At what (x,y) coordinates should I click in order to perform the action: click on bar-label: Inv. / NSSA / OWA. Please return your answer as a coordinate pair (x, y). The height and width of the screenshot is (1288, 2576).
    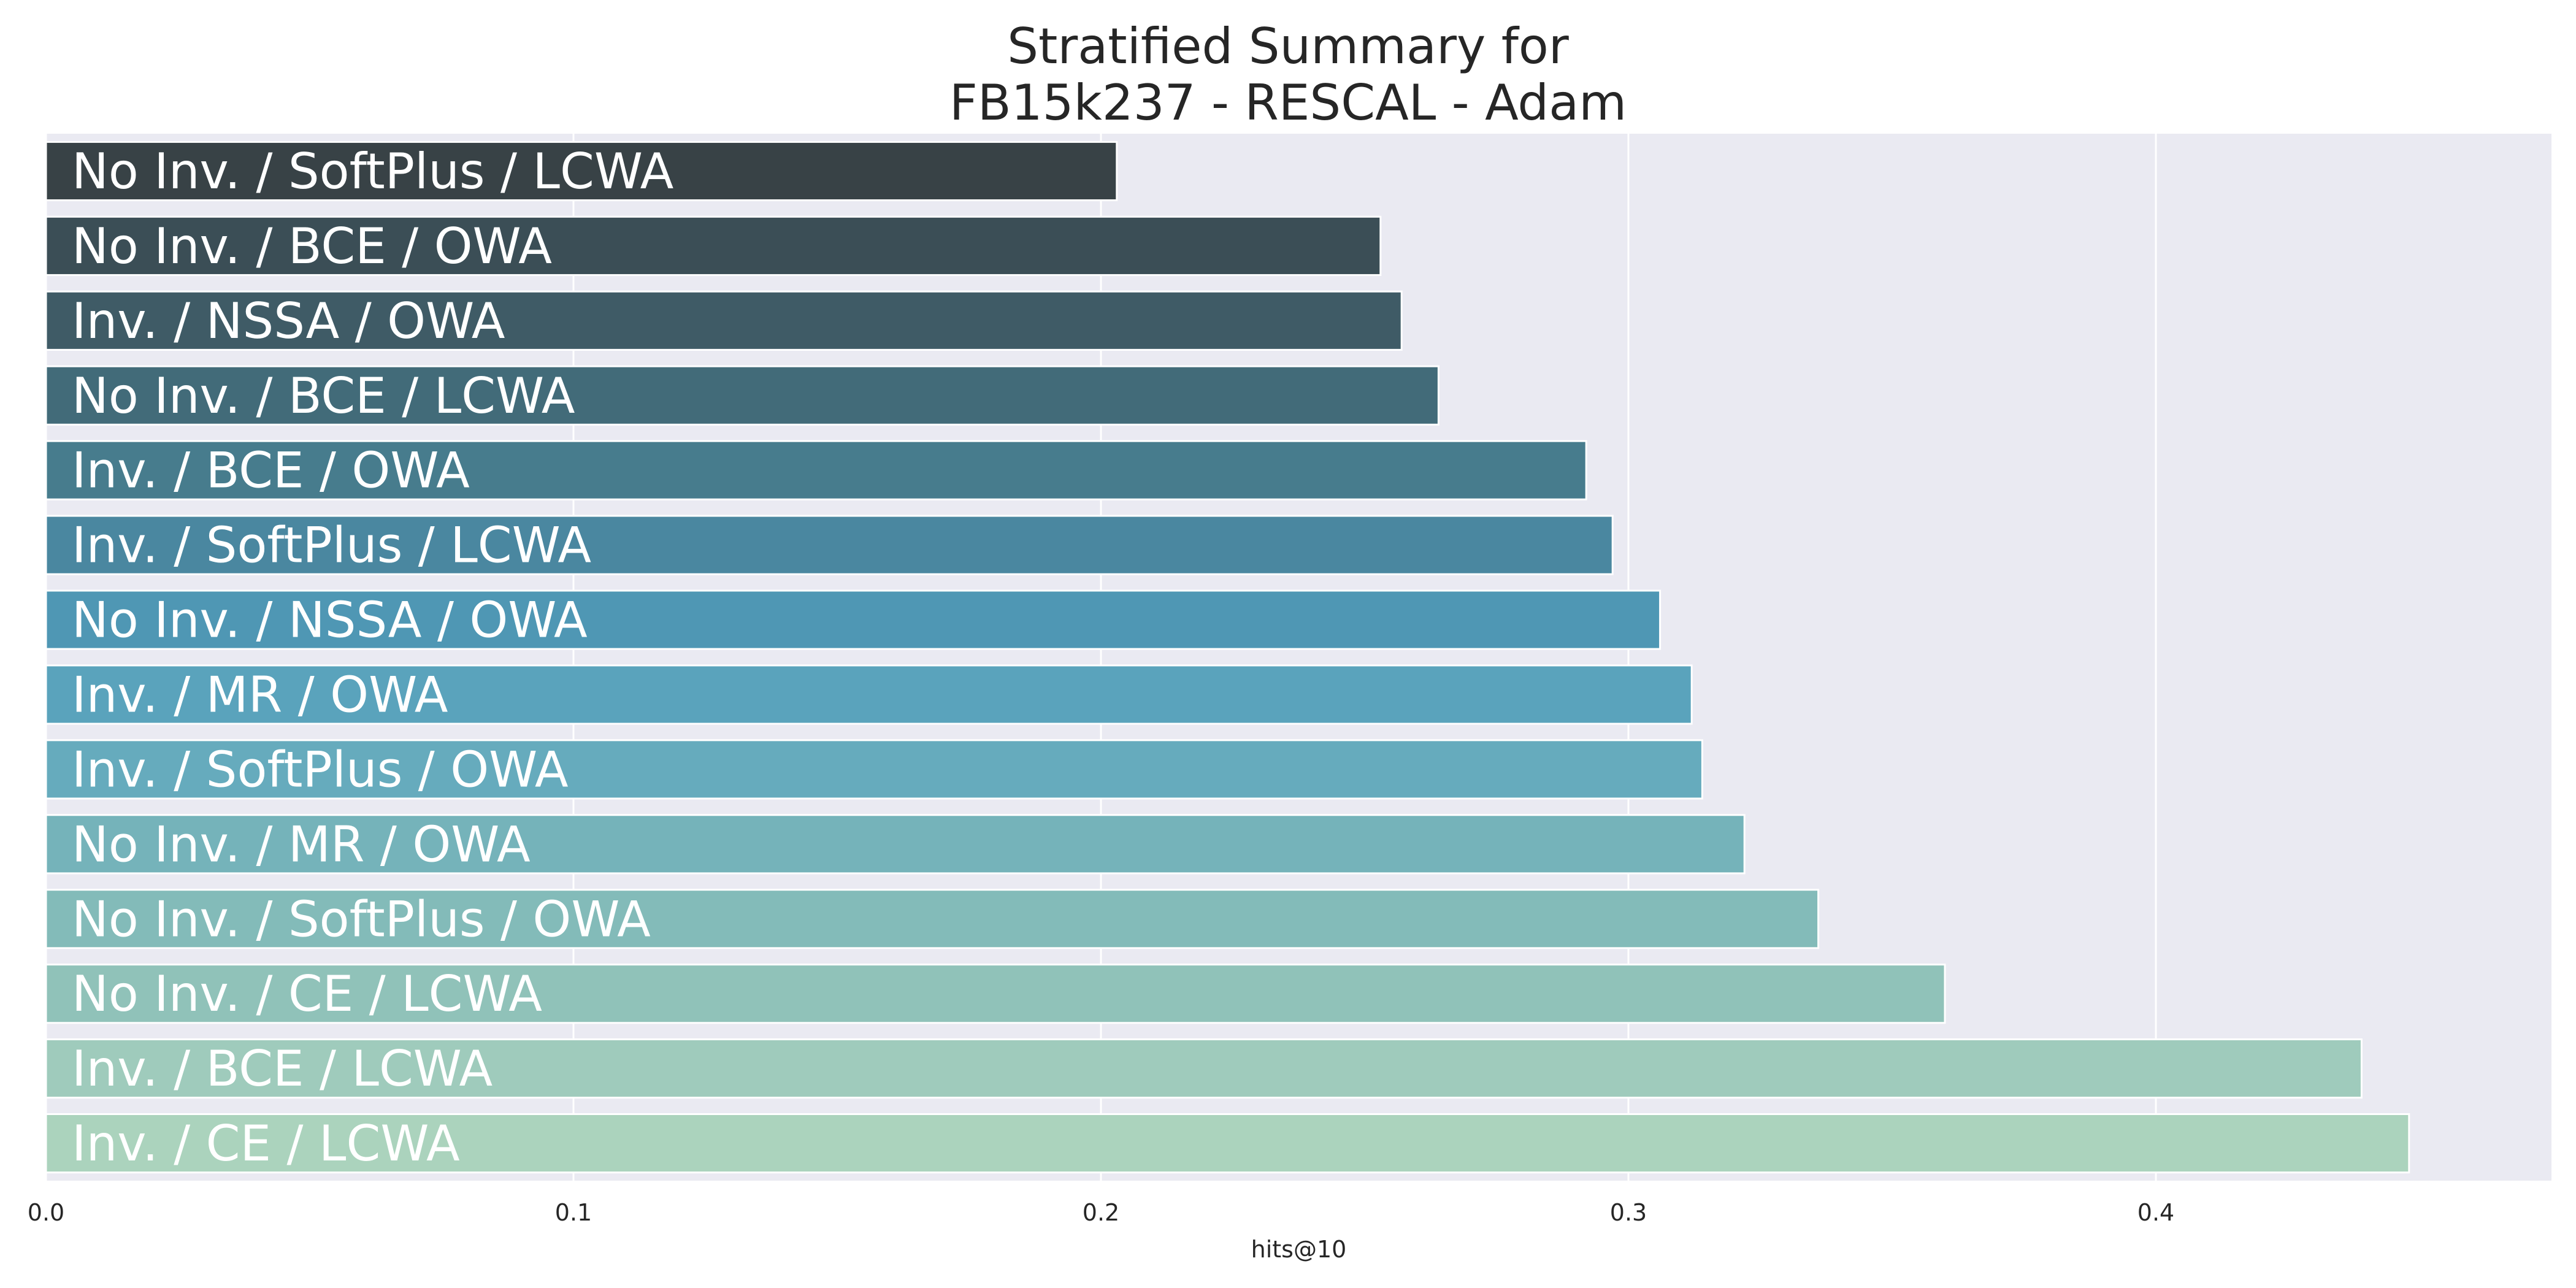
    Looking at the image, I should click on (288, 321).